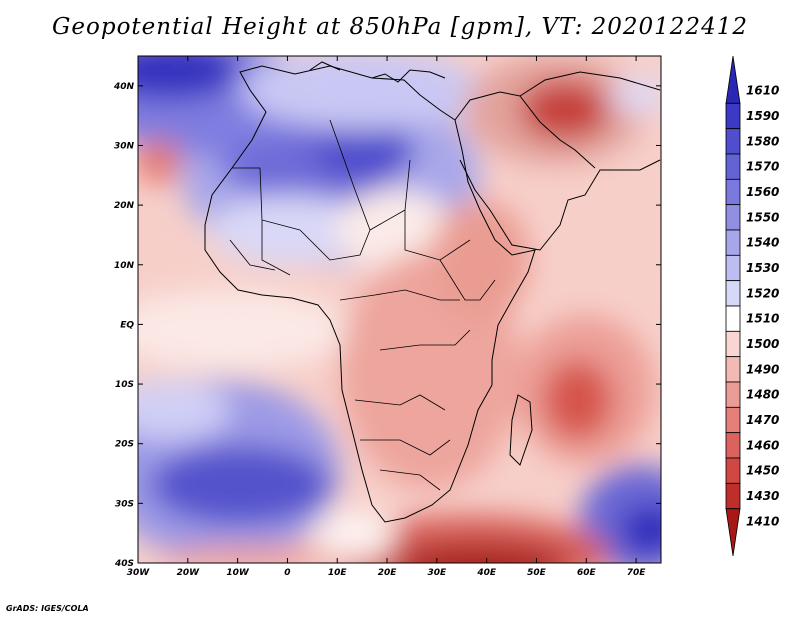 This screenshot has height=618, width=800. What do you see at coordinates (762, 395) in the screenshot?
I see `colorbar-label: 1480` at bounding box center [762, 395].